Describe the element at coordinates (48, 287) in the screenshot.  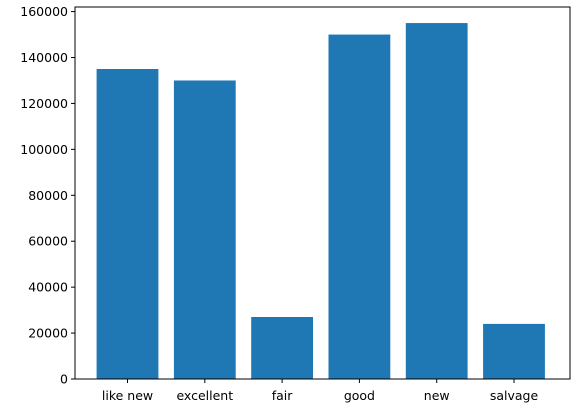
I see `y-tick-label: 40000` at that location.